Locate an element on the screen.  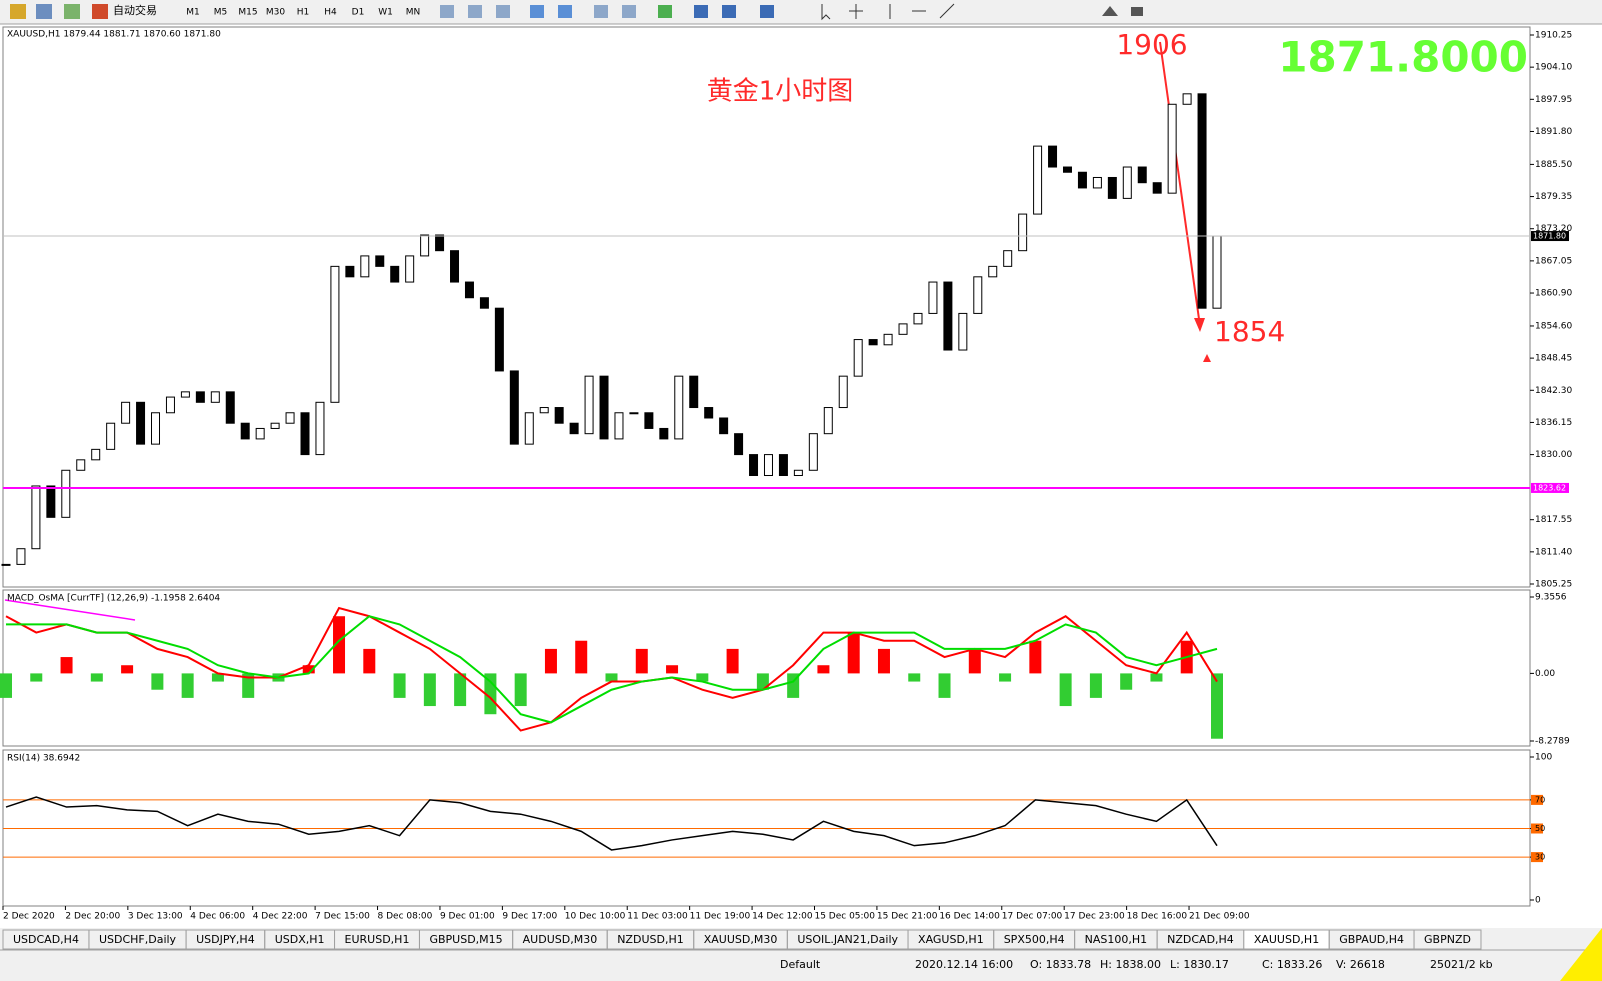
arrow-head is located at coordinates (1199, 325).